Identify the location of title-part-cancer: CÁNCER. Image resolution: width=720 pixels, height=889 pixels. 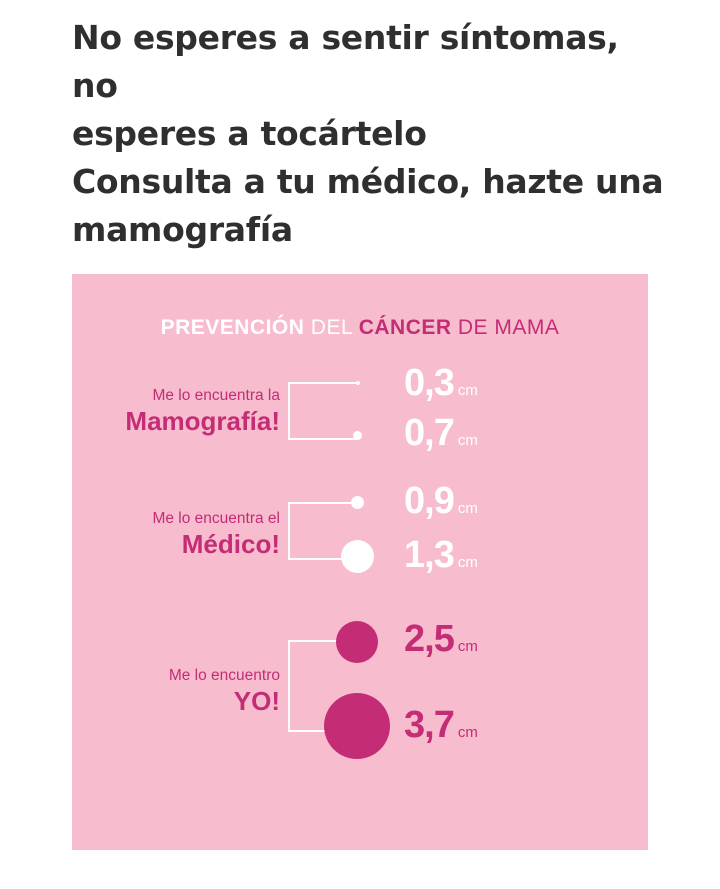
(405, 327).